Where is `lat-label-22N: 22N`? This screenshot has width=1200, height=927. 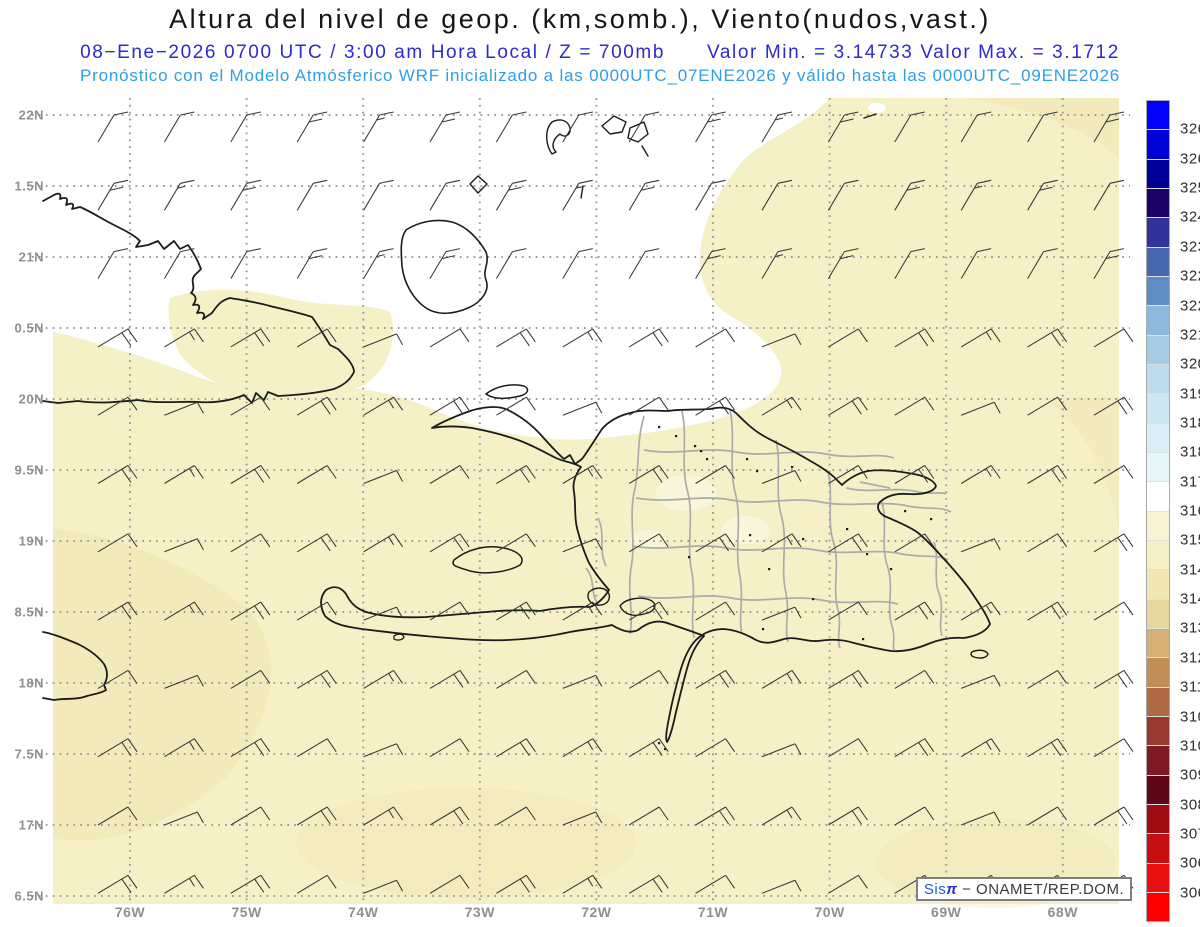
lat-label-22N: 22N is located at coordinates (31, 115).